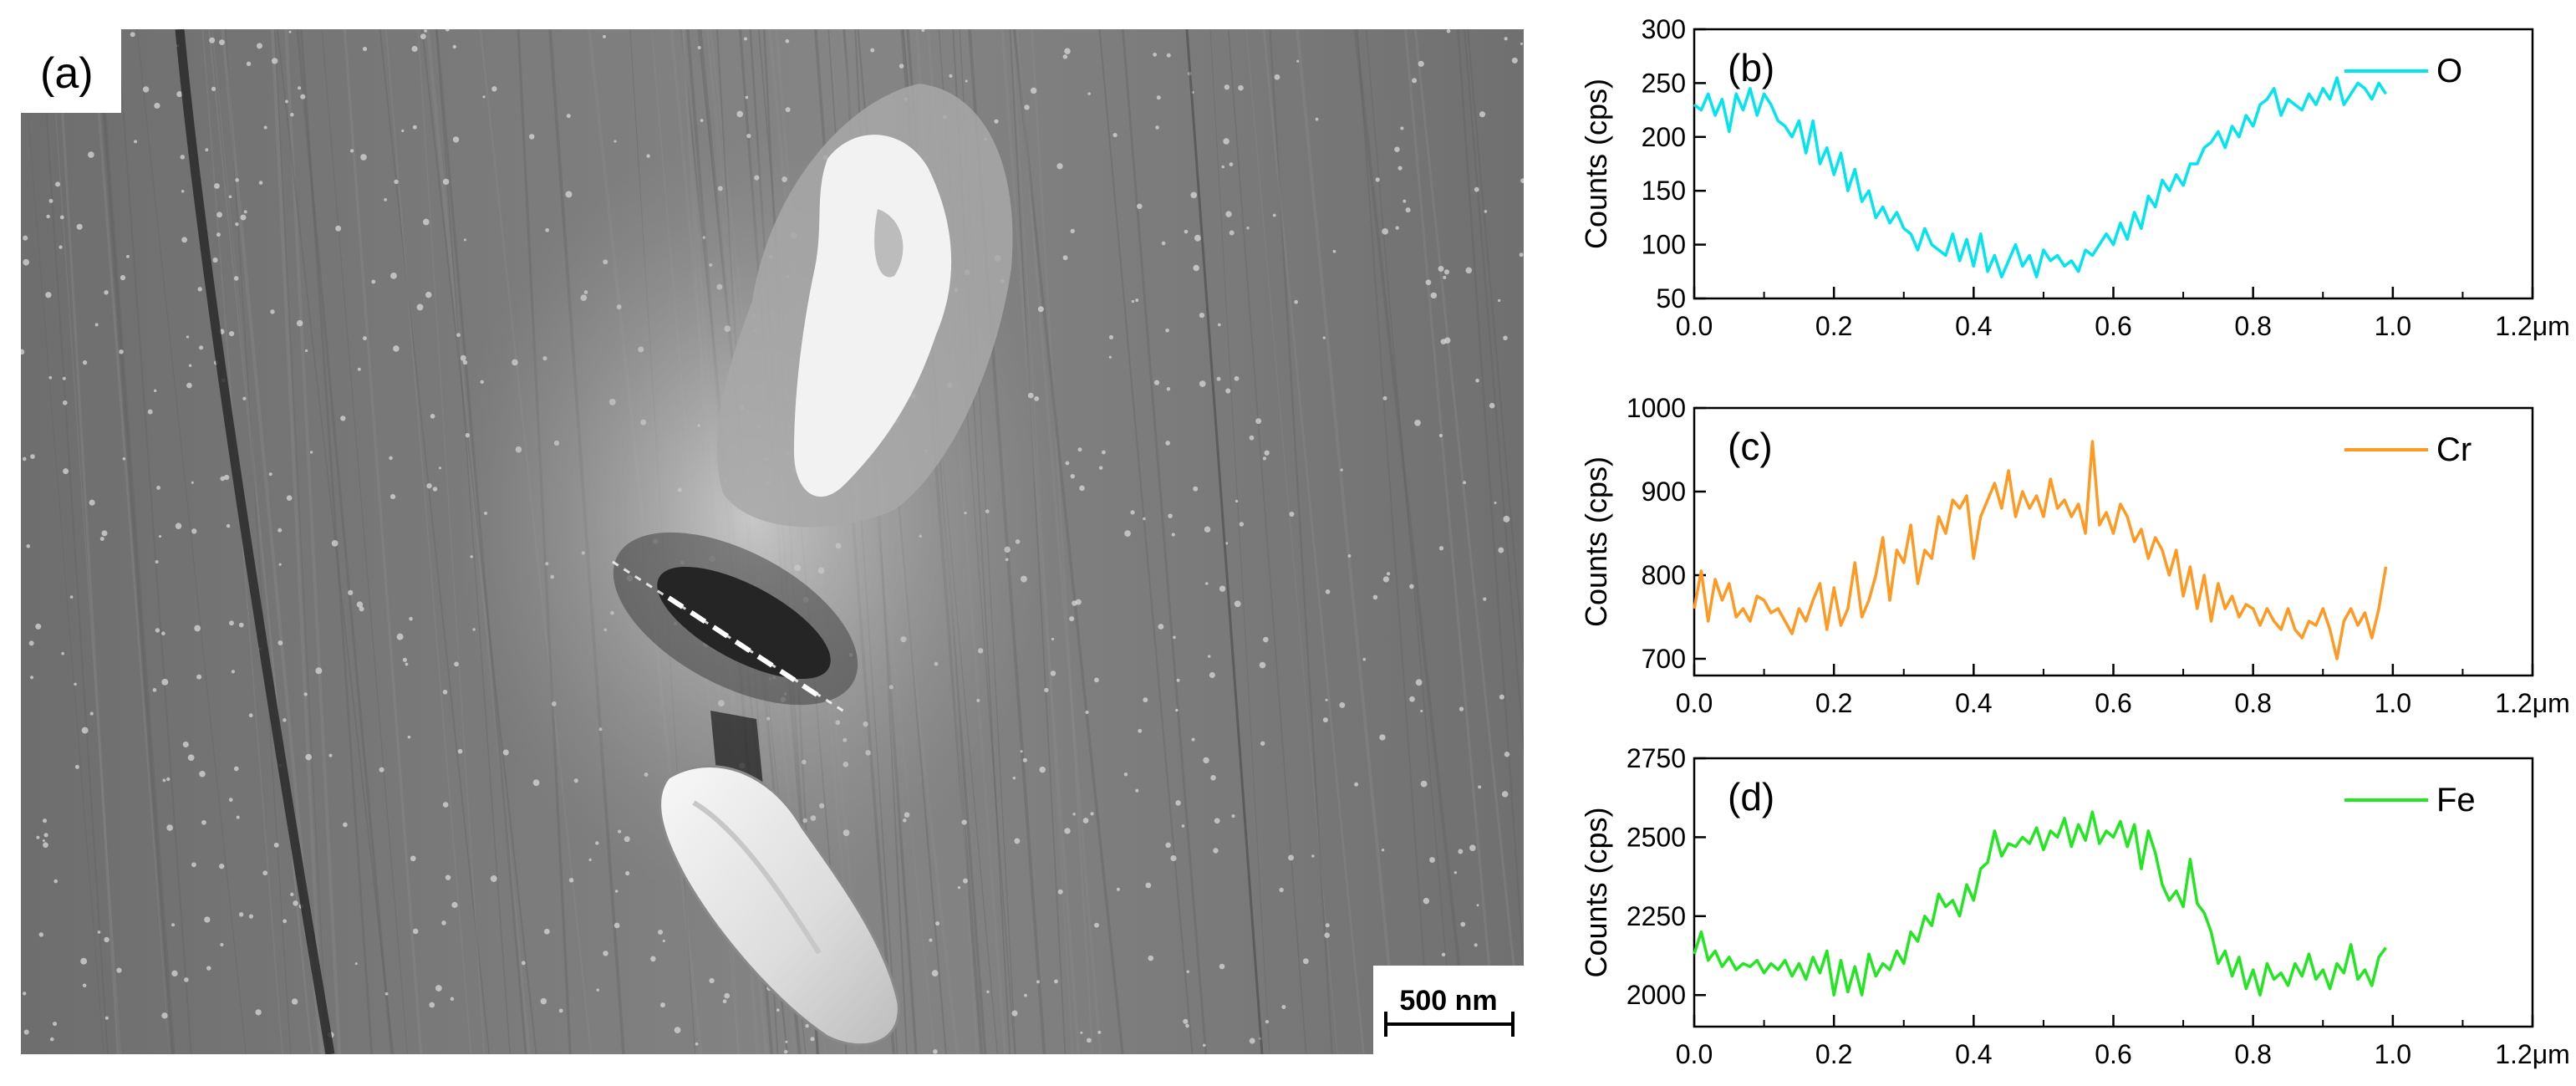 This screenshot has height=1086, width=2576. Describe the element at coordinates (1664, 29) in the screenshot. I see `y-tick-label: 300` at that location.